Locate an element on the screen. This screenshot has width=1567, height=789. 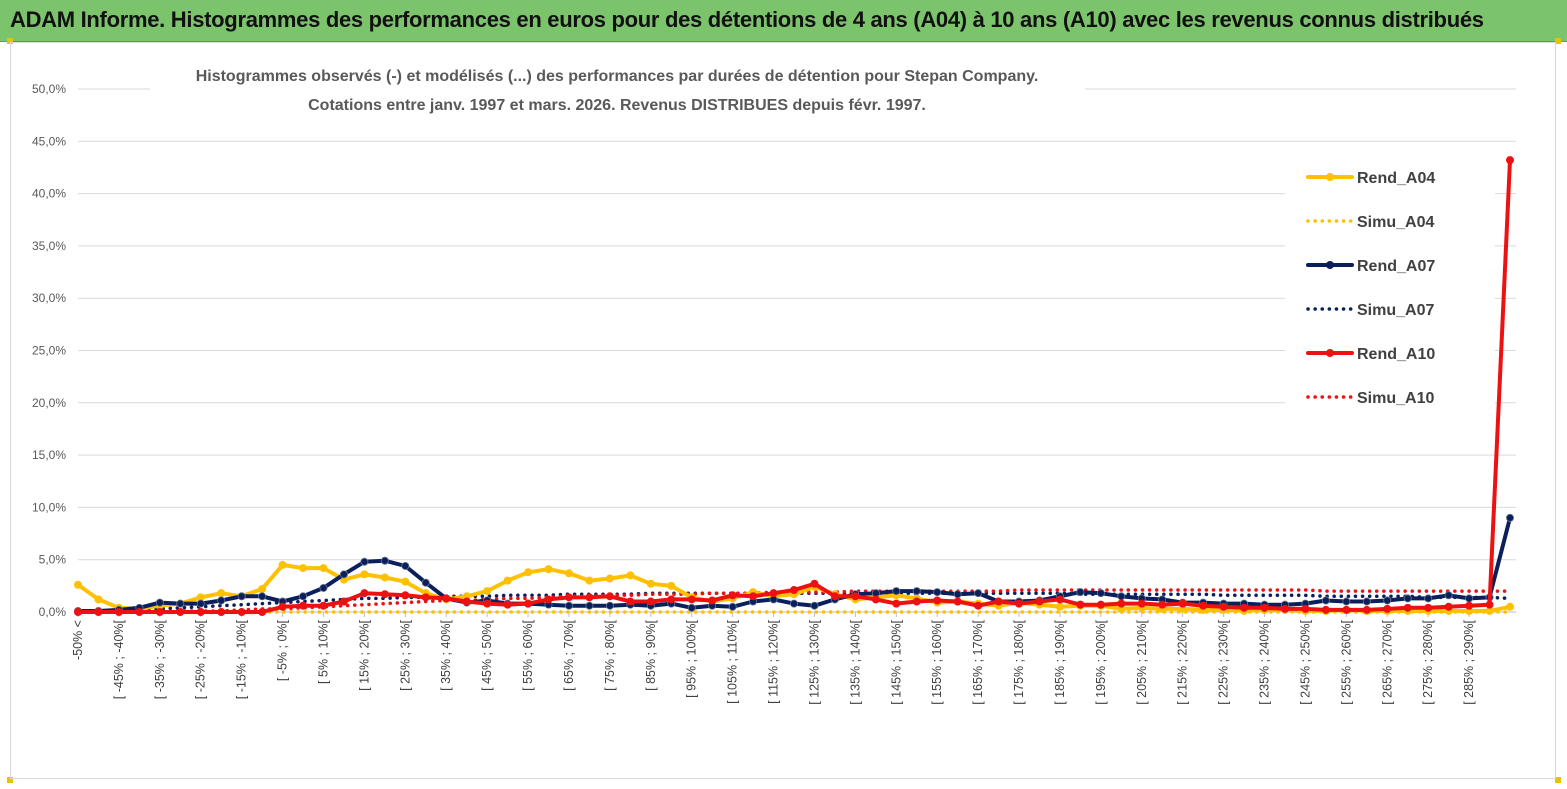
x-tick-label: [ -15% ; -10%[ is located at coordinates (242, 659).